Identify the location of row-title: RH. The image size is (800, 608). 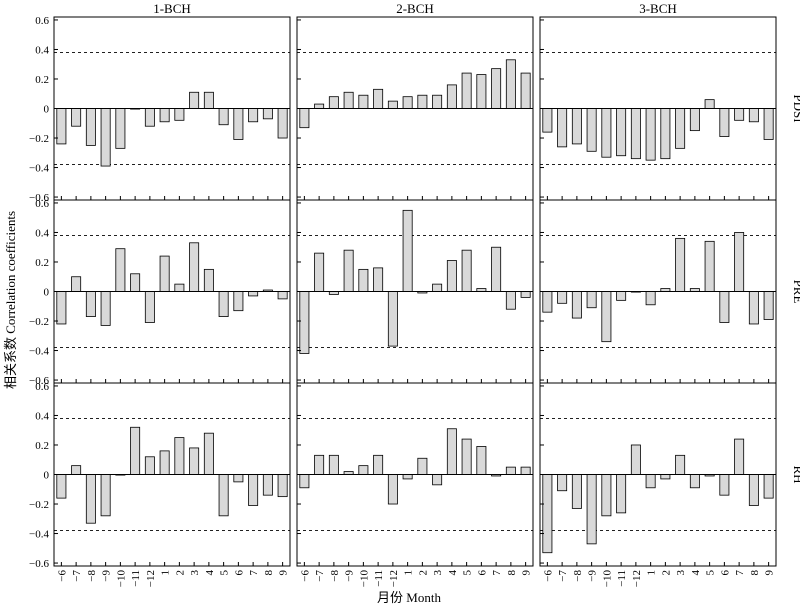
(795, 474).